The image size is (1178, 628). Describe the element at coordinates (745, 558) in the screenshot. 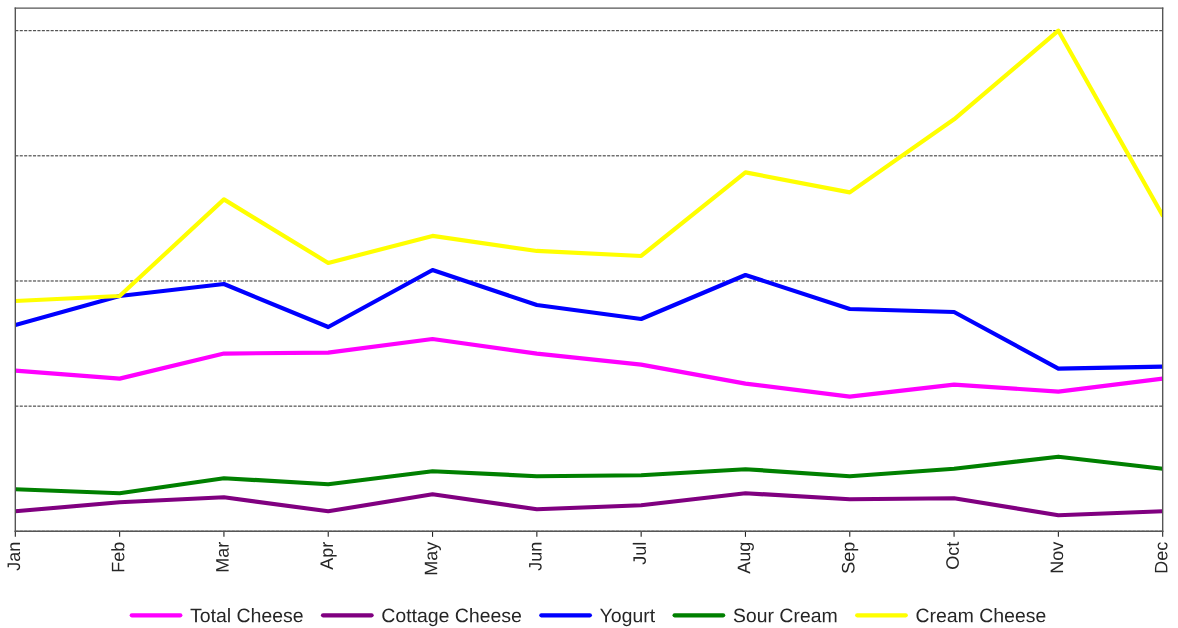

I see `x-tick-label: Aug` at that location.